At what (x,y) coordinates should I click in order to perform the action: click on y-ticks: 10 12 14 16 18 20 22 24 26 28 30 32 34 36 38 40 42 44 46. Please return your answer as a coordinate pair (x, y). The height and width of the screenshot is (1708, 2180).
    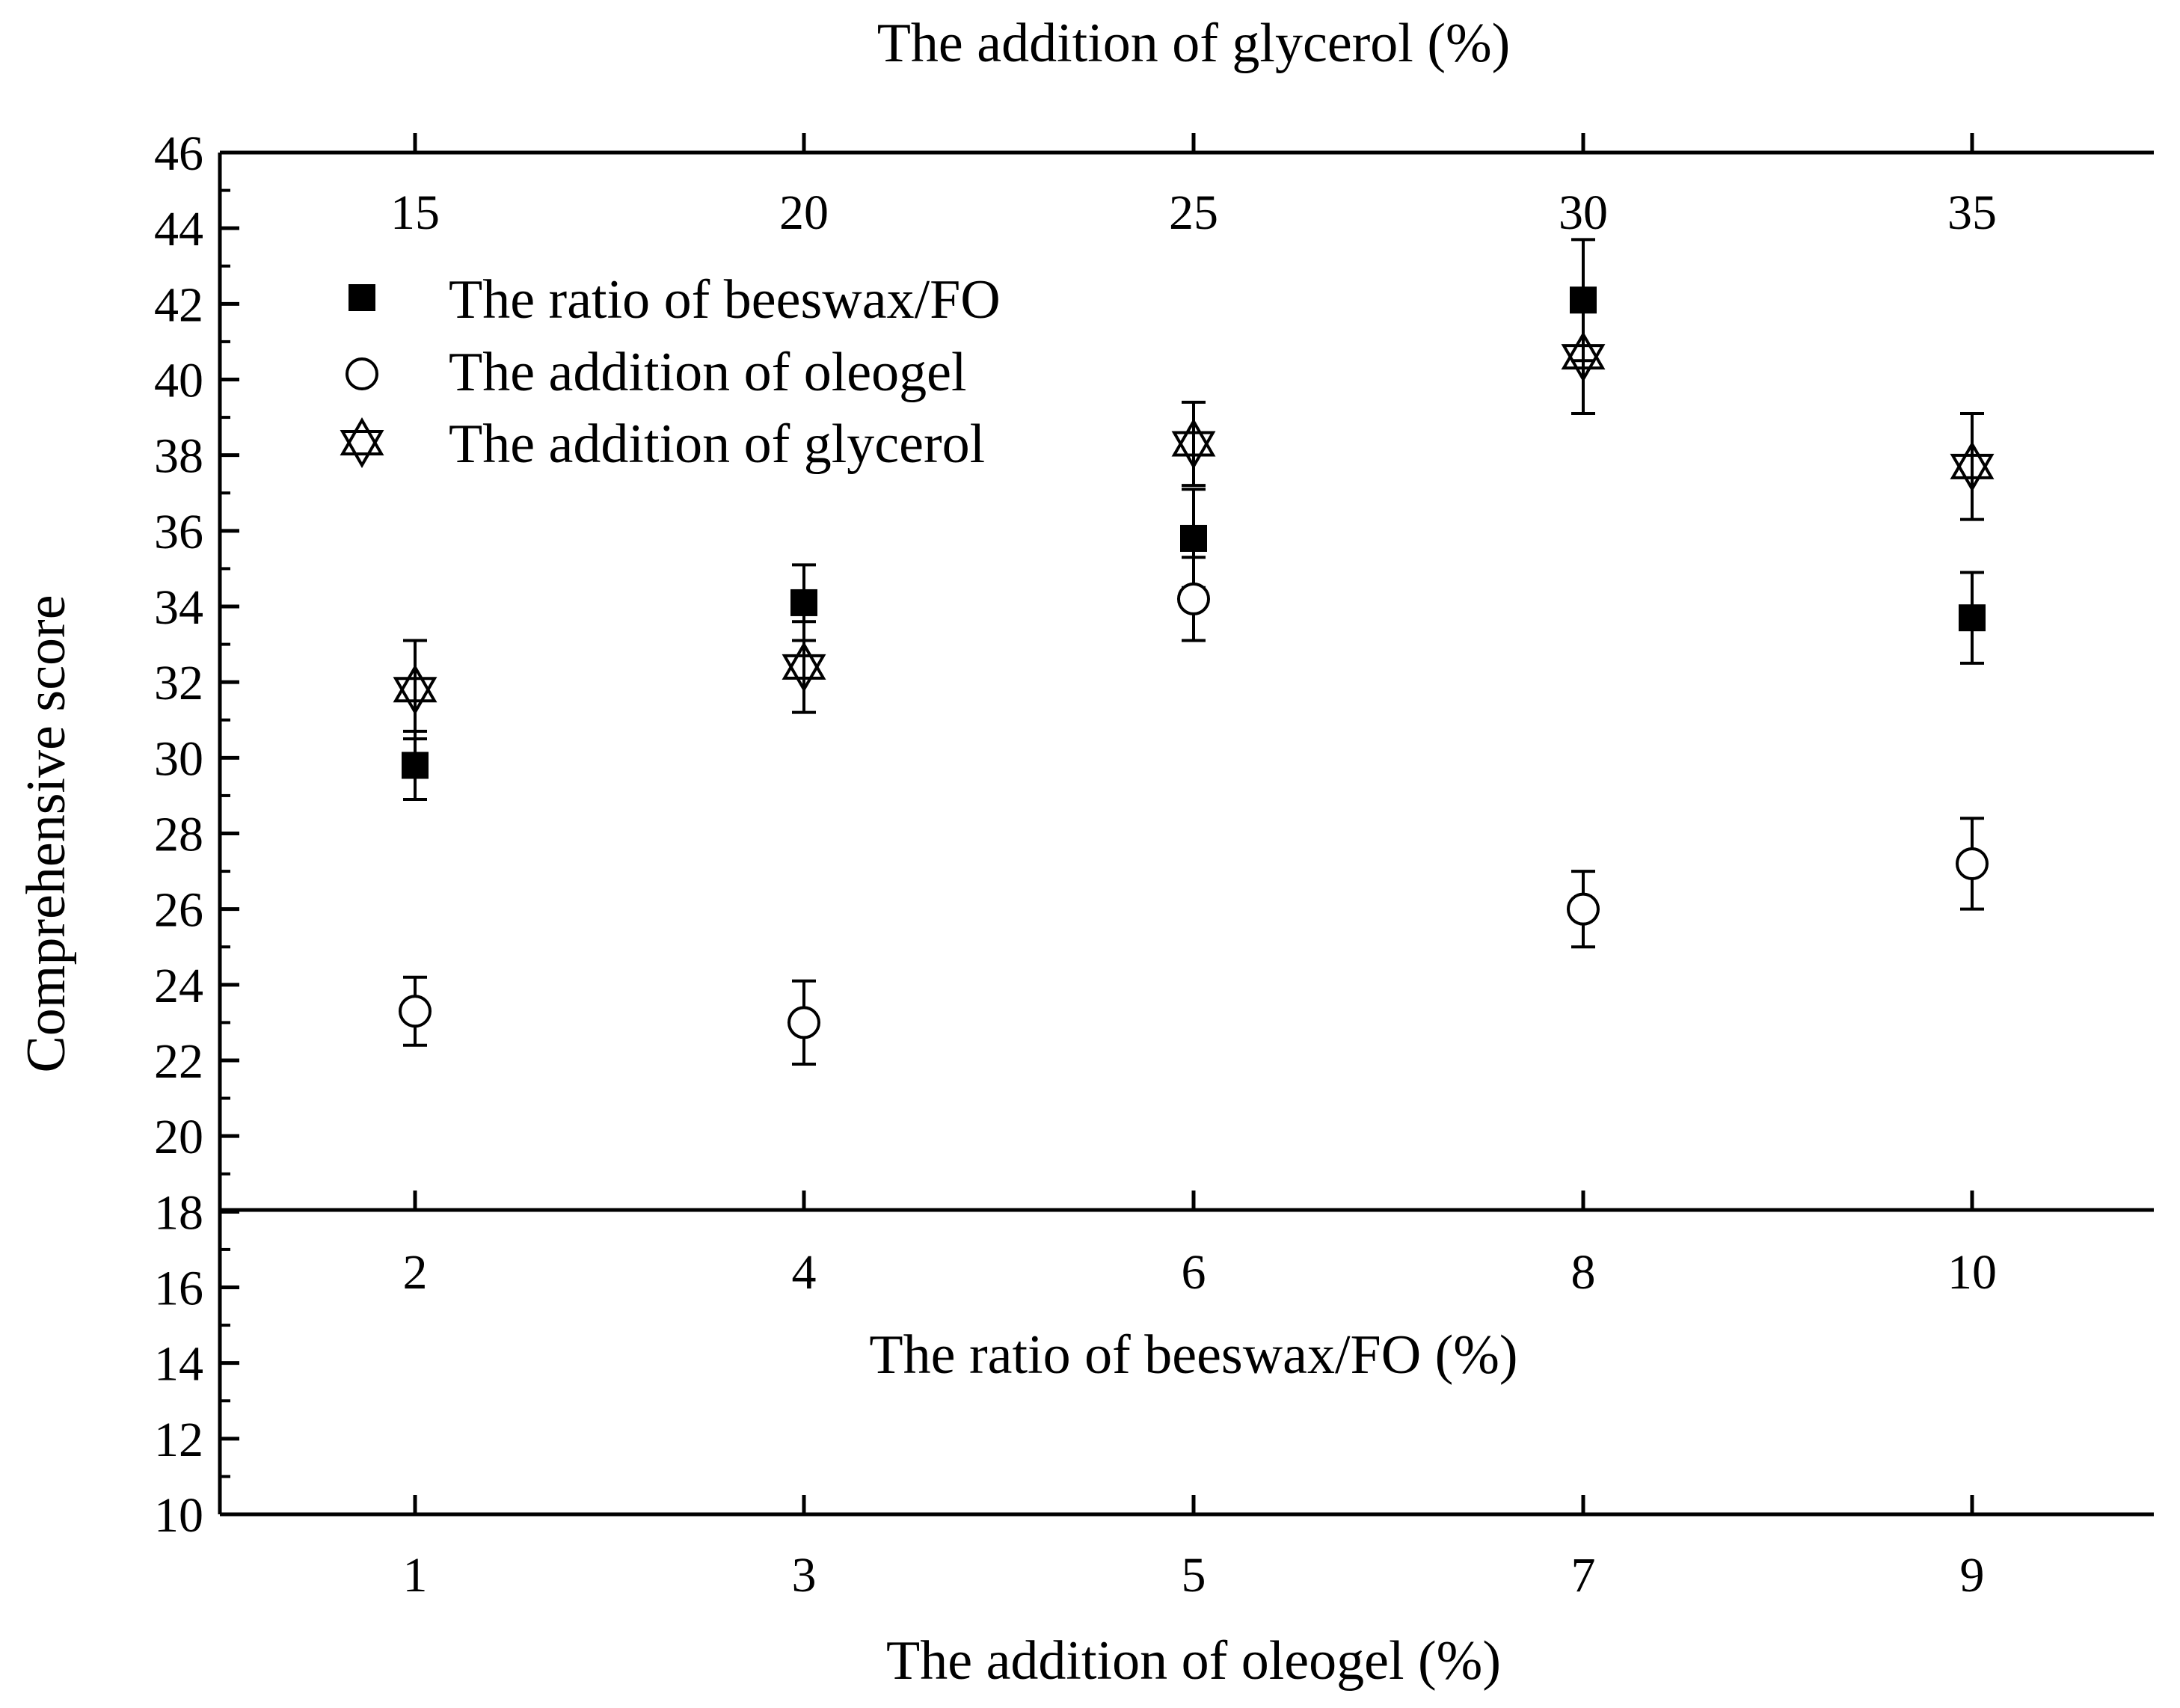
    Looking at the image, I should click on (196, 834).